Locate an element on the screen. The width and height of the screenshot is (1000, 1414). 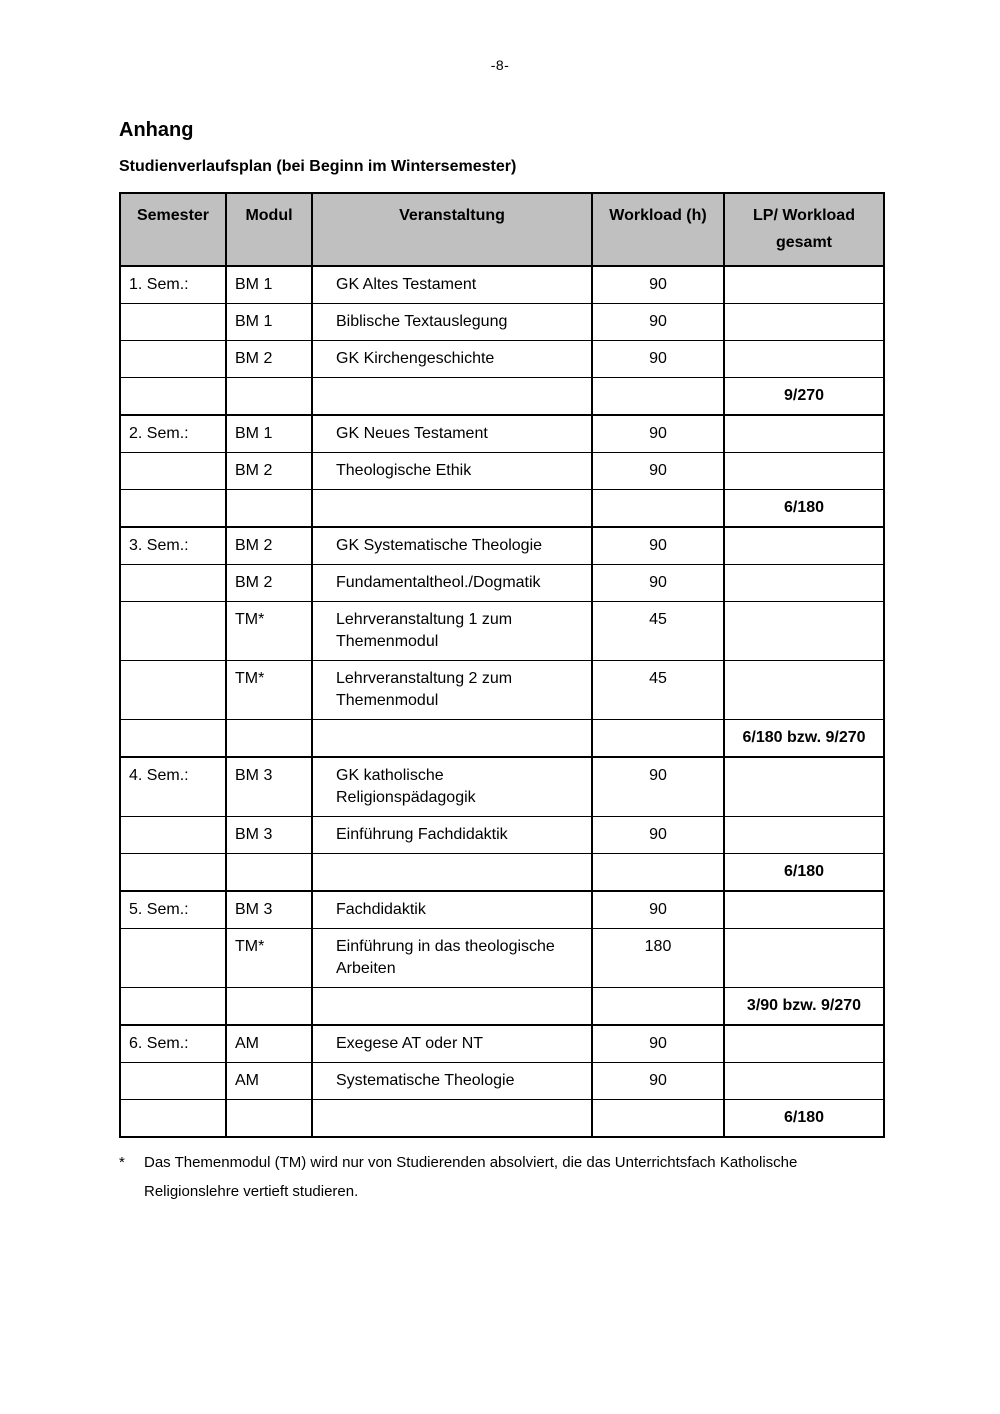
cell-semester: 2. Sem.: is located at coordinates (173, 433).